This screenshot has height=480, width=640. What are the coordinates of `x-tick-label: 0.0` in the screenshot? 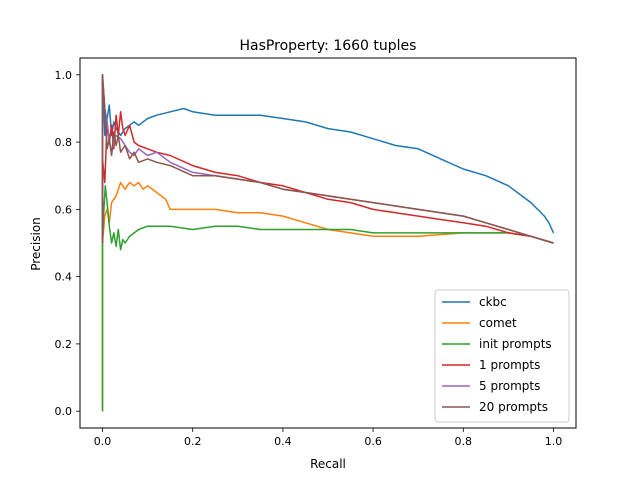 It's located at (103, 441).